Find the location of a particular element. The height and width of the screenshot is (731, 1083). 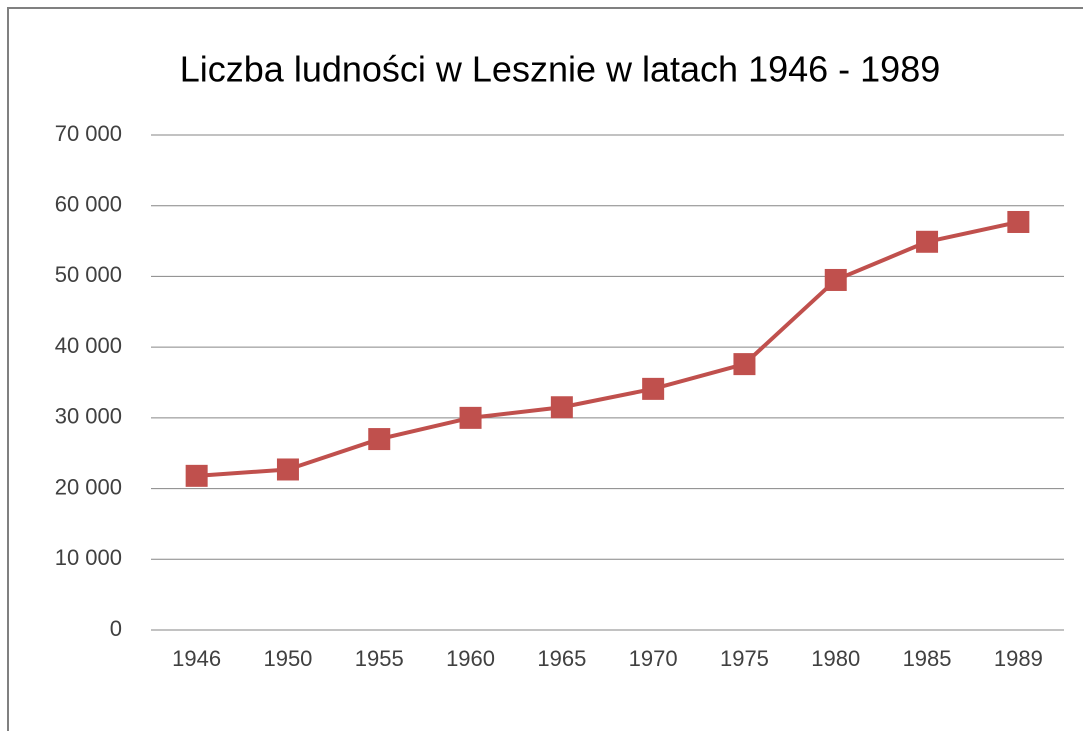

y-tick-label: 30 000 is located at coordinates (88, 416).